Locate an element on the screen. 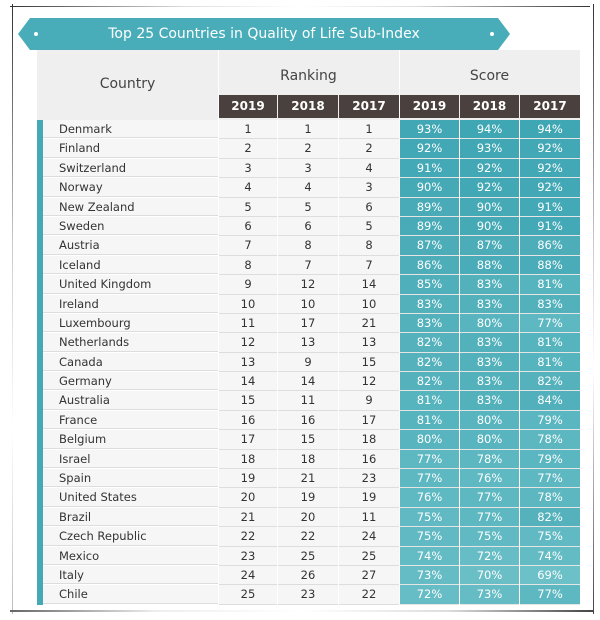 This screenshot has width=600, height=620. rank-2018-cell: 11 is located at coordinates (308, 401).